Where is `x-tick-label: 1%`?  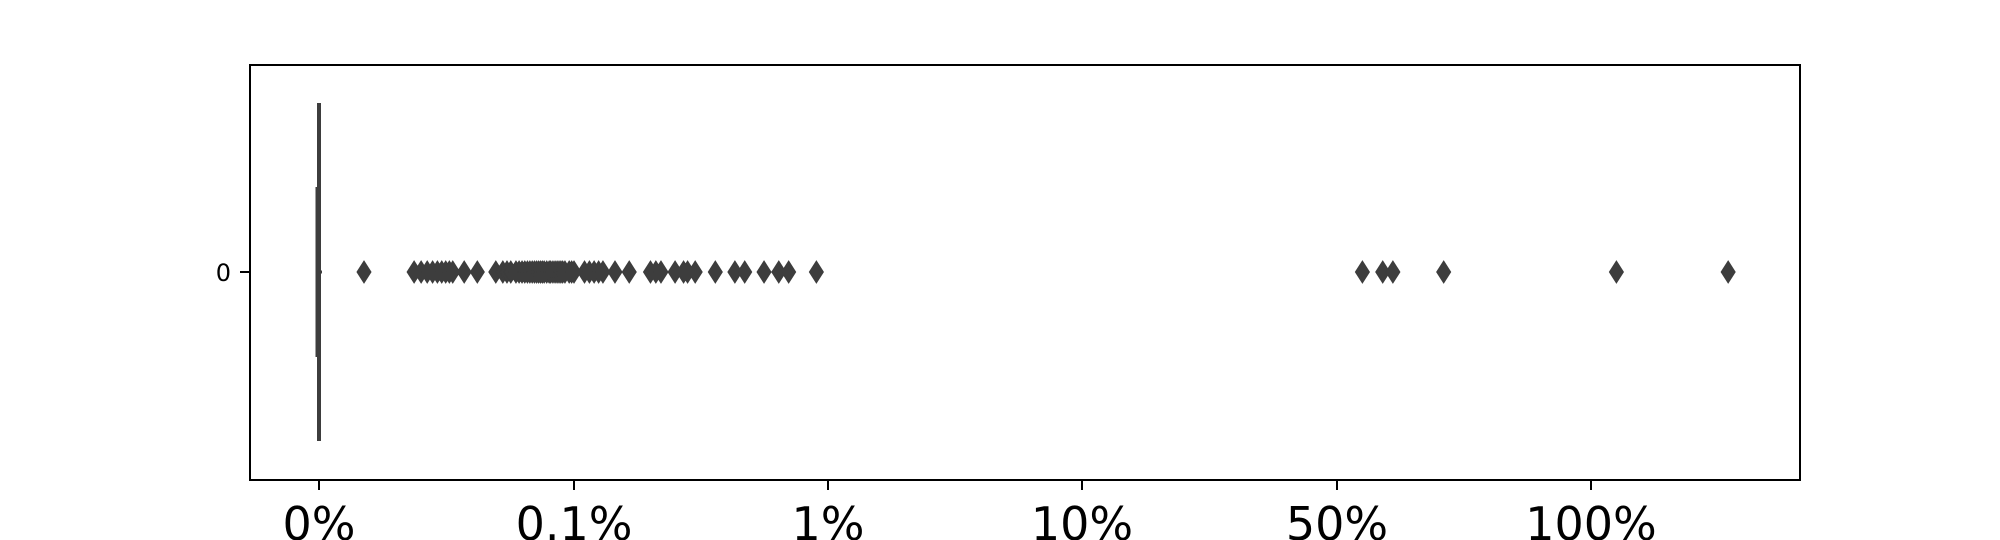
x-tick-label: 1% is located at coordinates (828, 518).